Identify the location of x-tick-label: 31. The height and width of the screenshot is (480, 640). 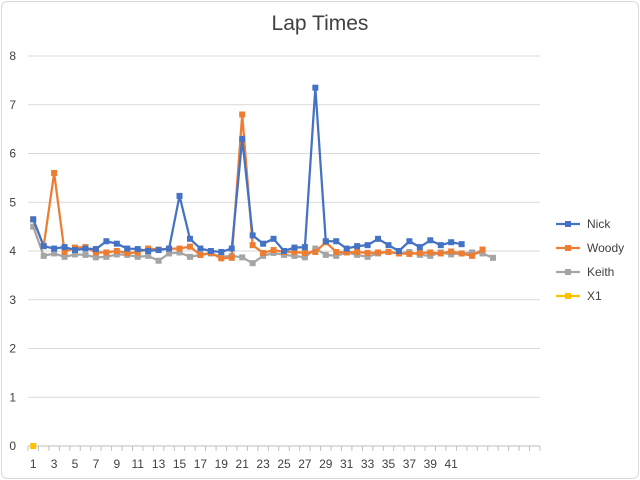
(347, 464).